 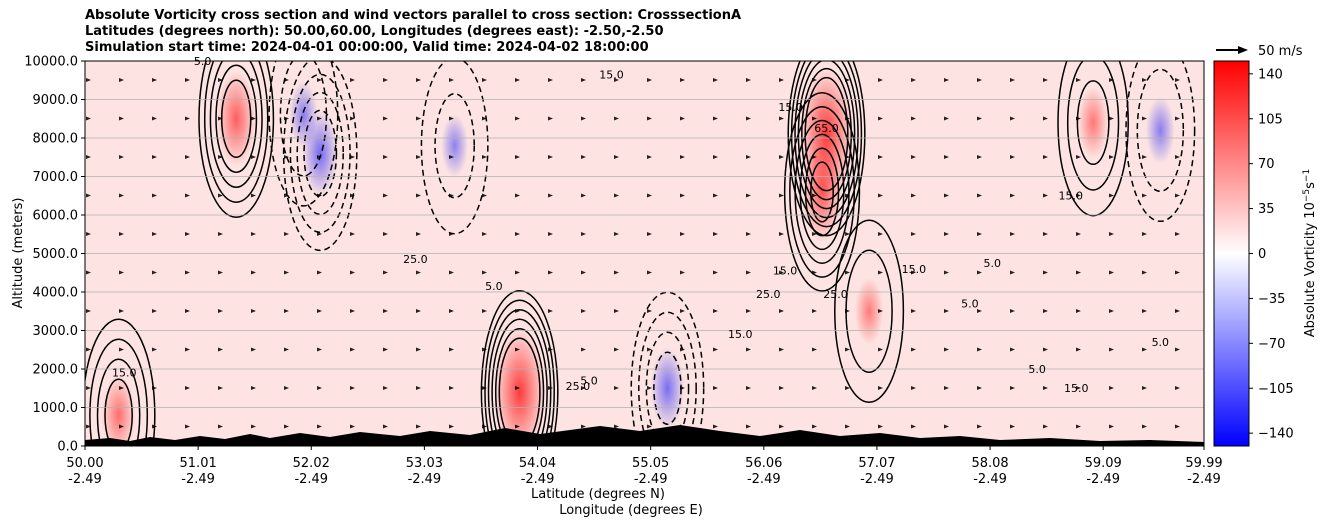 What do you see at coordinates (56, 216) in the screenshot?
I see `y-tick-label: 6000.0` at bounding box center [56, 216].